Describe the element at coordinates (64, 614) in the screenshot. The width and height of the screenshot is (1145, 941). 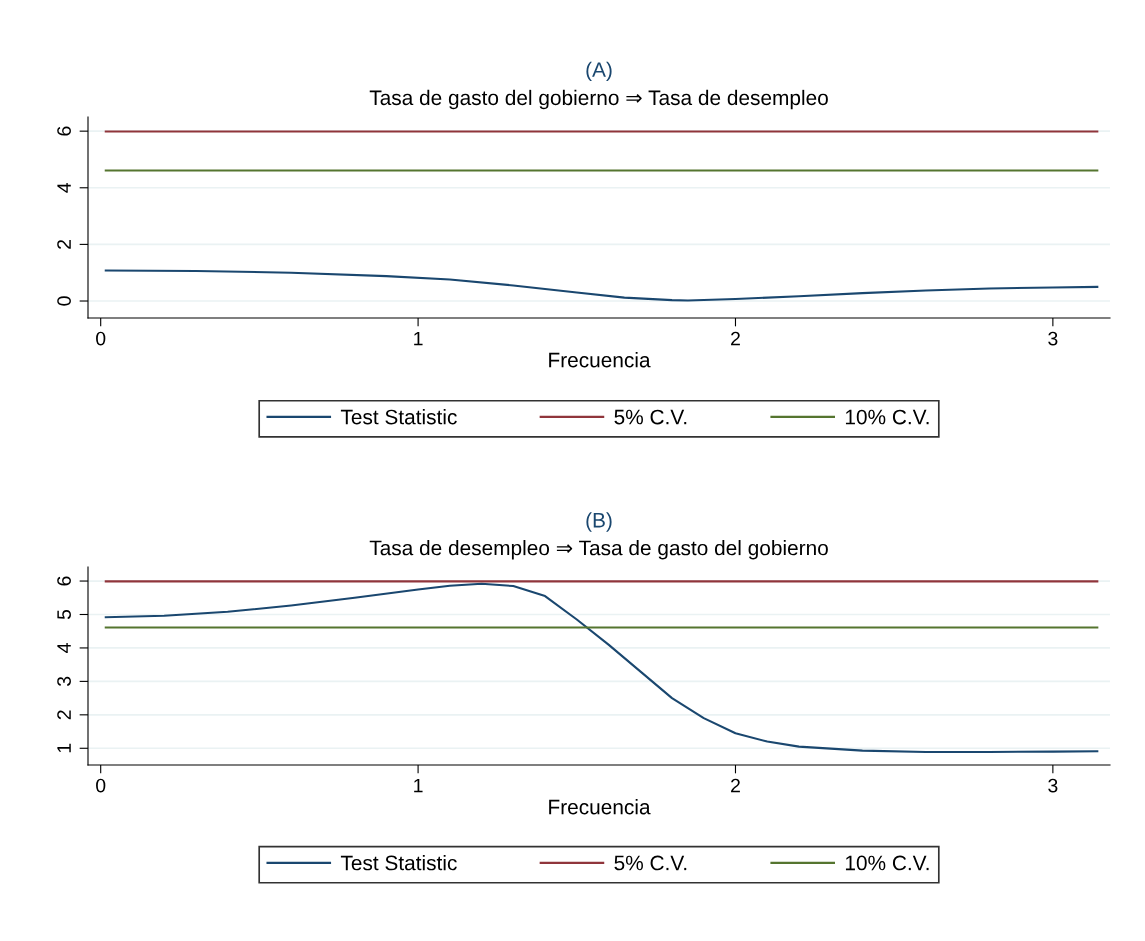
I see `y-tick-label: 5` at that location.